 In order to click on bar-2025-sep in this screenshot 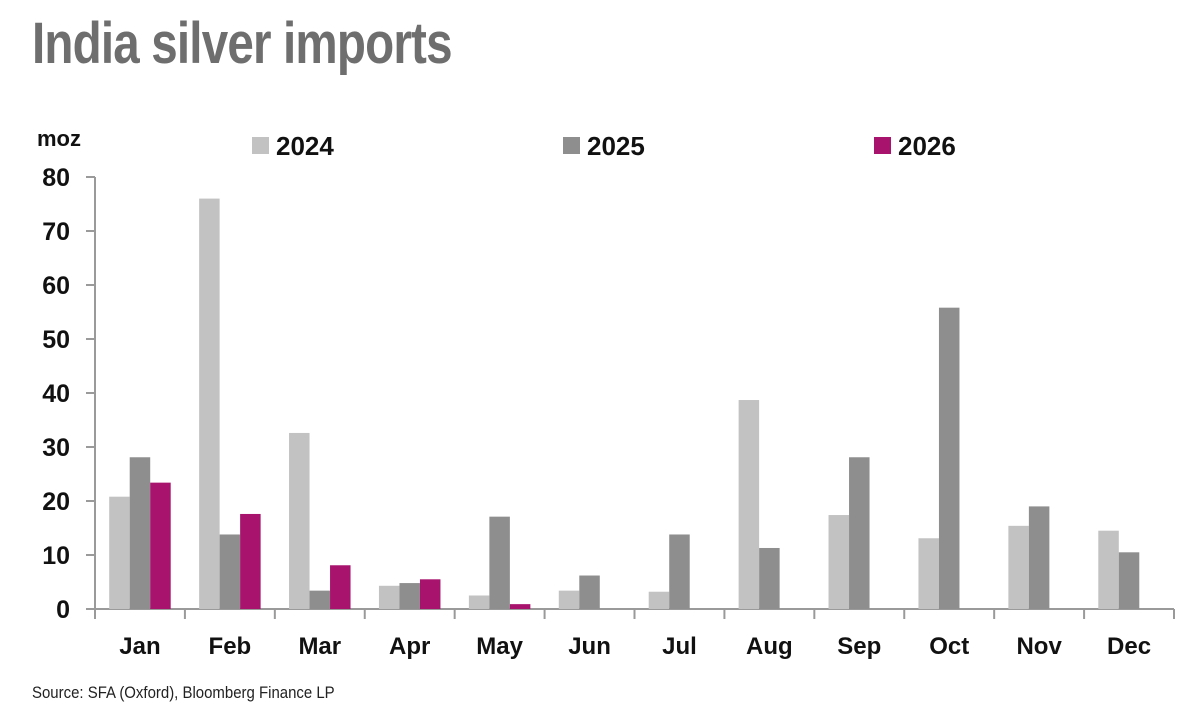, I will do `click(859, 533)`.